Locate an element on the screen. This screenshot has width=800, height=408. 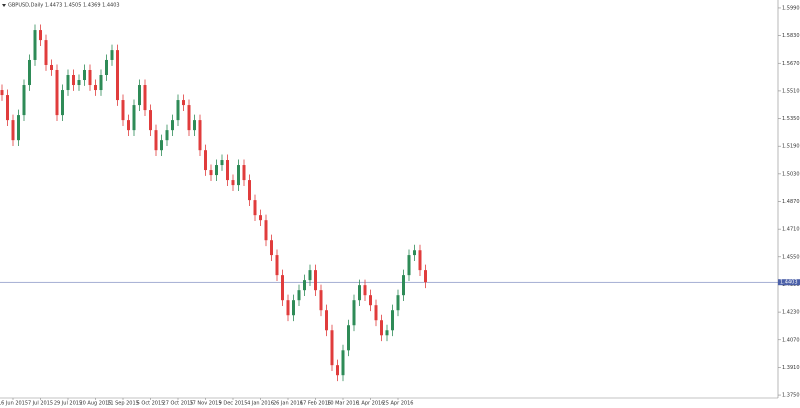
x-tick-label: 11 Sep 2015 is located at coordinates (123, 404).